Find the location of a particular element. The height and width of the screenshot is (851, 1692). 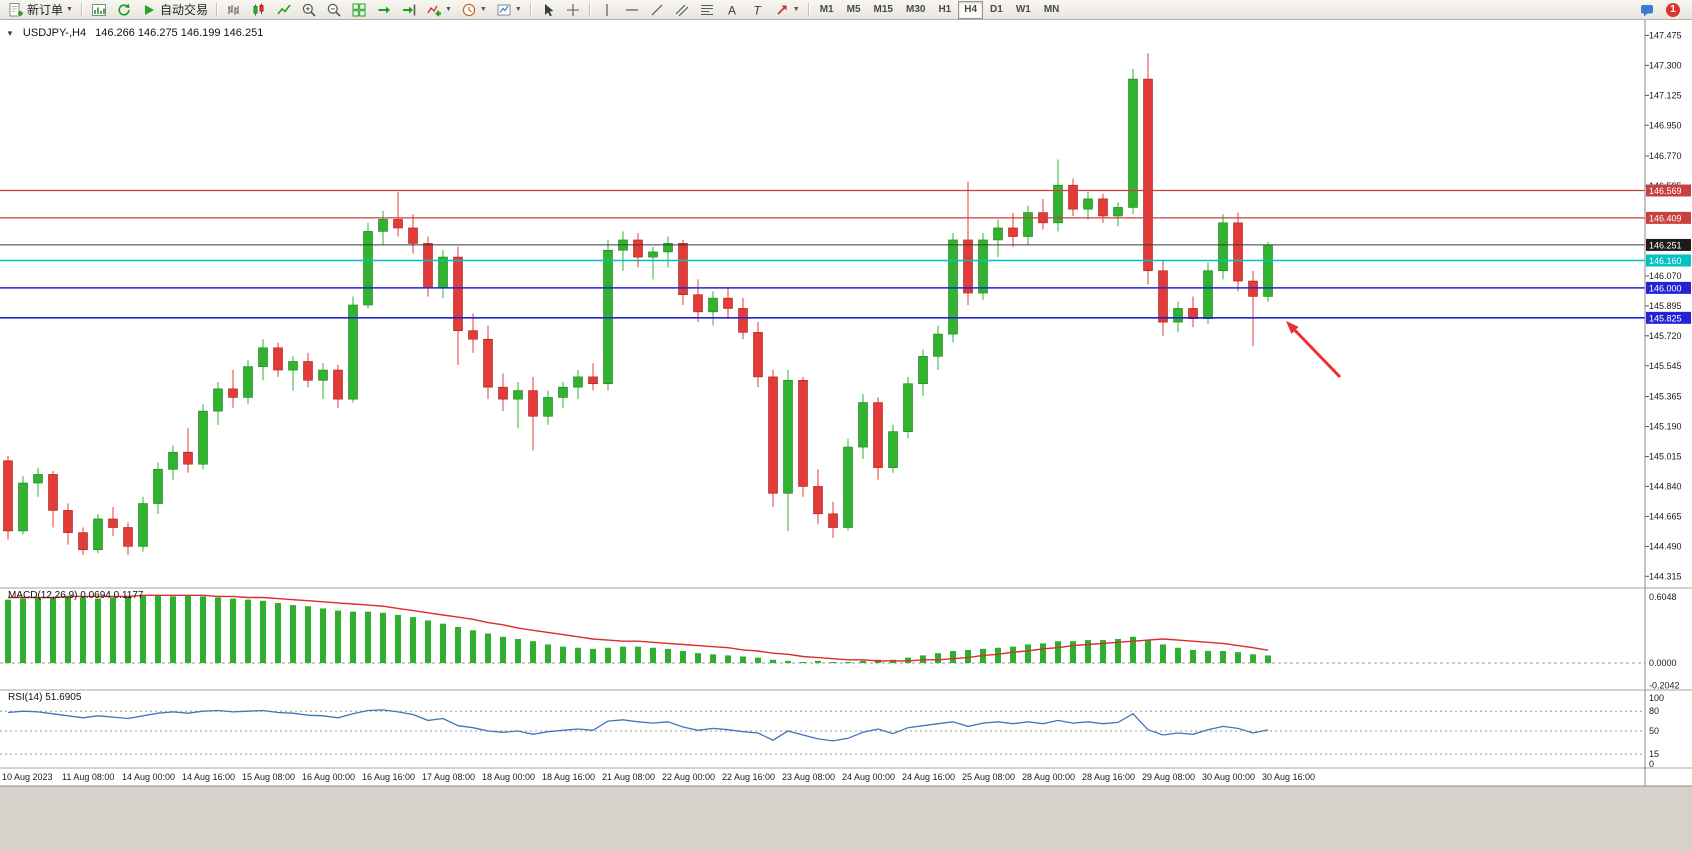

timeframe-h1-button: H1 is located at coordinates (944, 10).